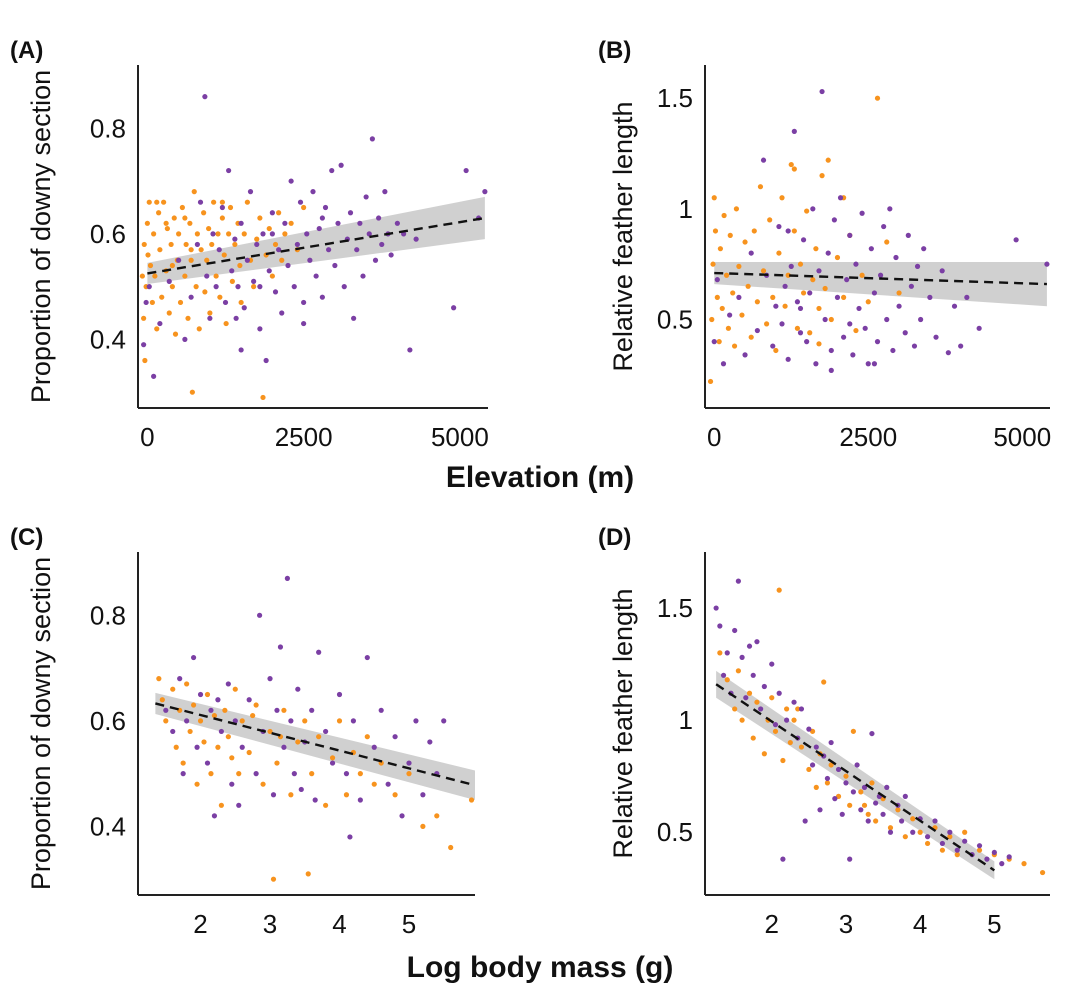  Describe the element at coordinates (304, 437) in the screenshot. I see `x-tick-label: 2500` at that location.